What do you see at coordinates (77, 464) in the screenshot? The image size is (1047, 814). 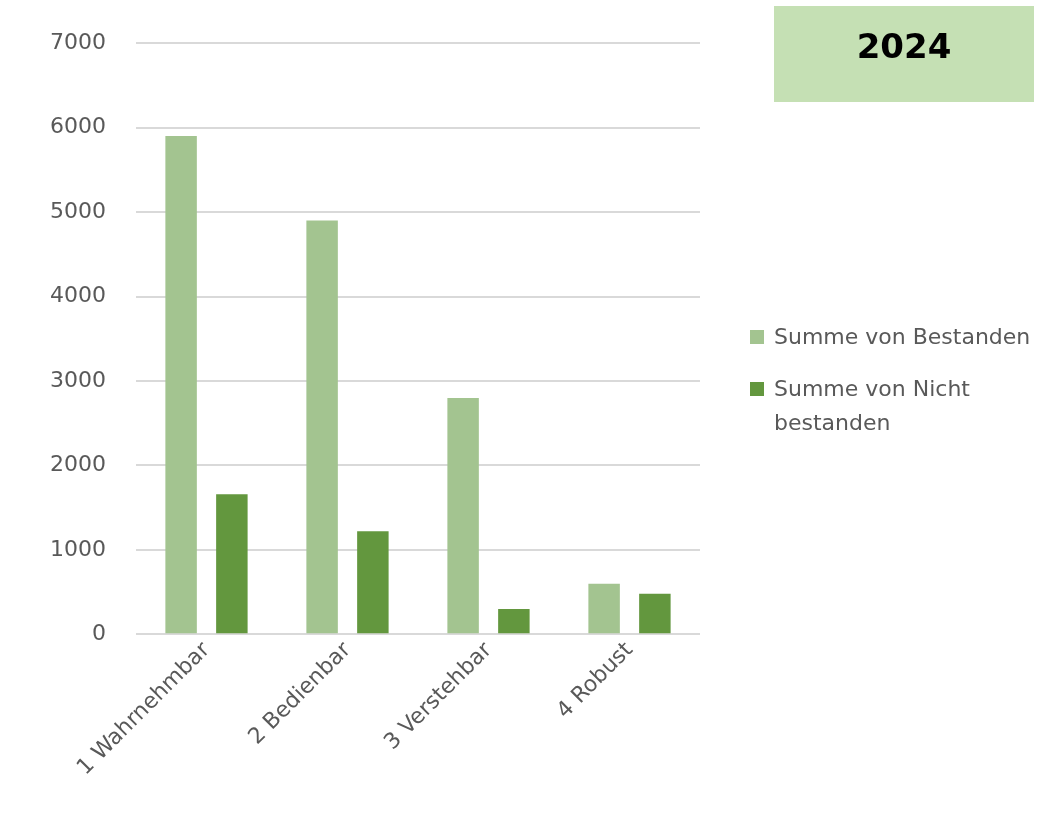 I see `y-tick-label: 2000` at bounding box center [77, 464].